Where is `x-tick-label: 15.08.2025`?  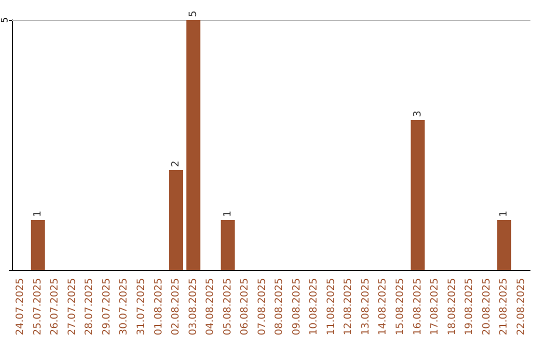
x-tick-label: 15.08.2025 is located at coordinates (400, 307).